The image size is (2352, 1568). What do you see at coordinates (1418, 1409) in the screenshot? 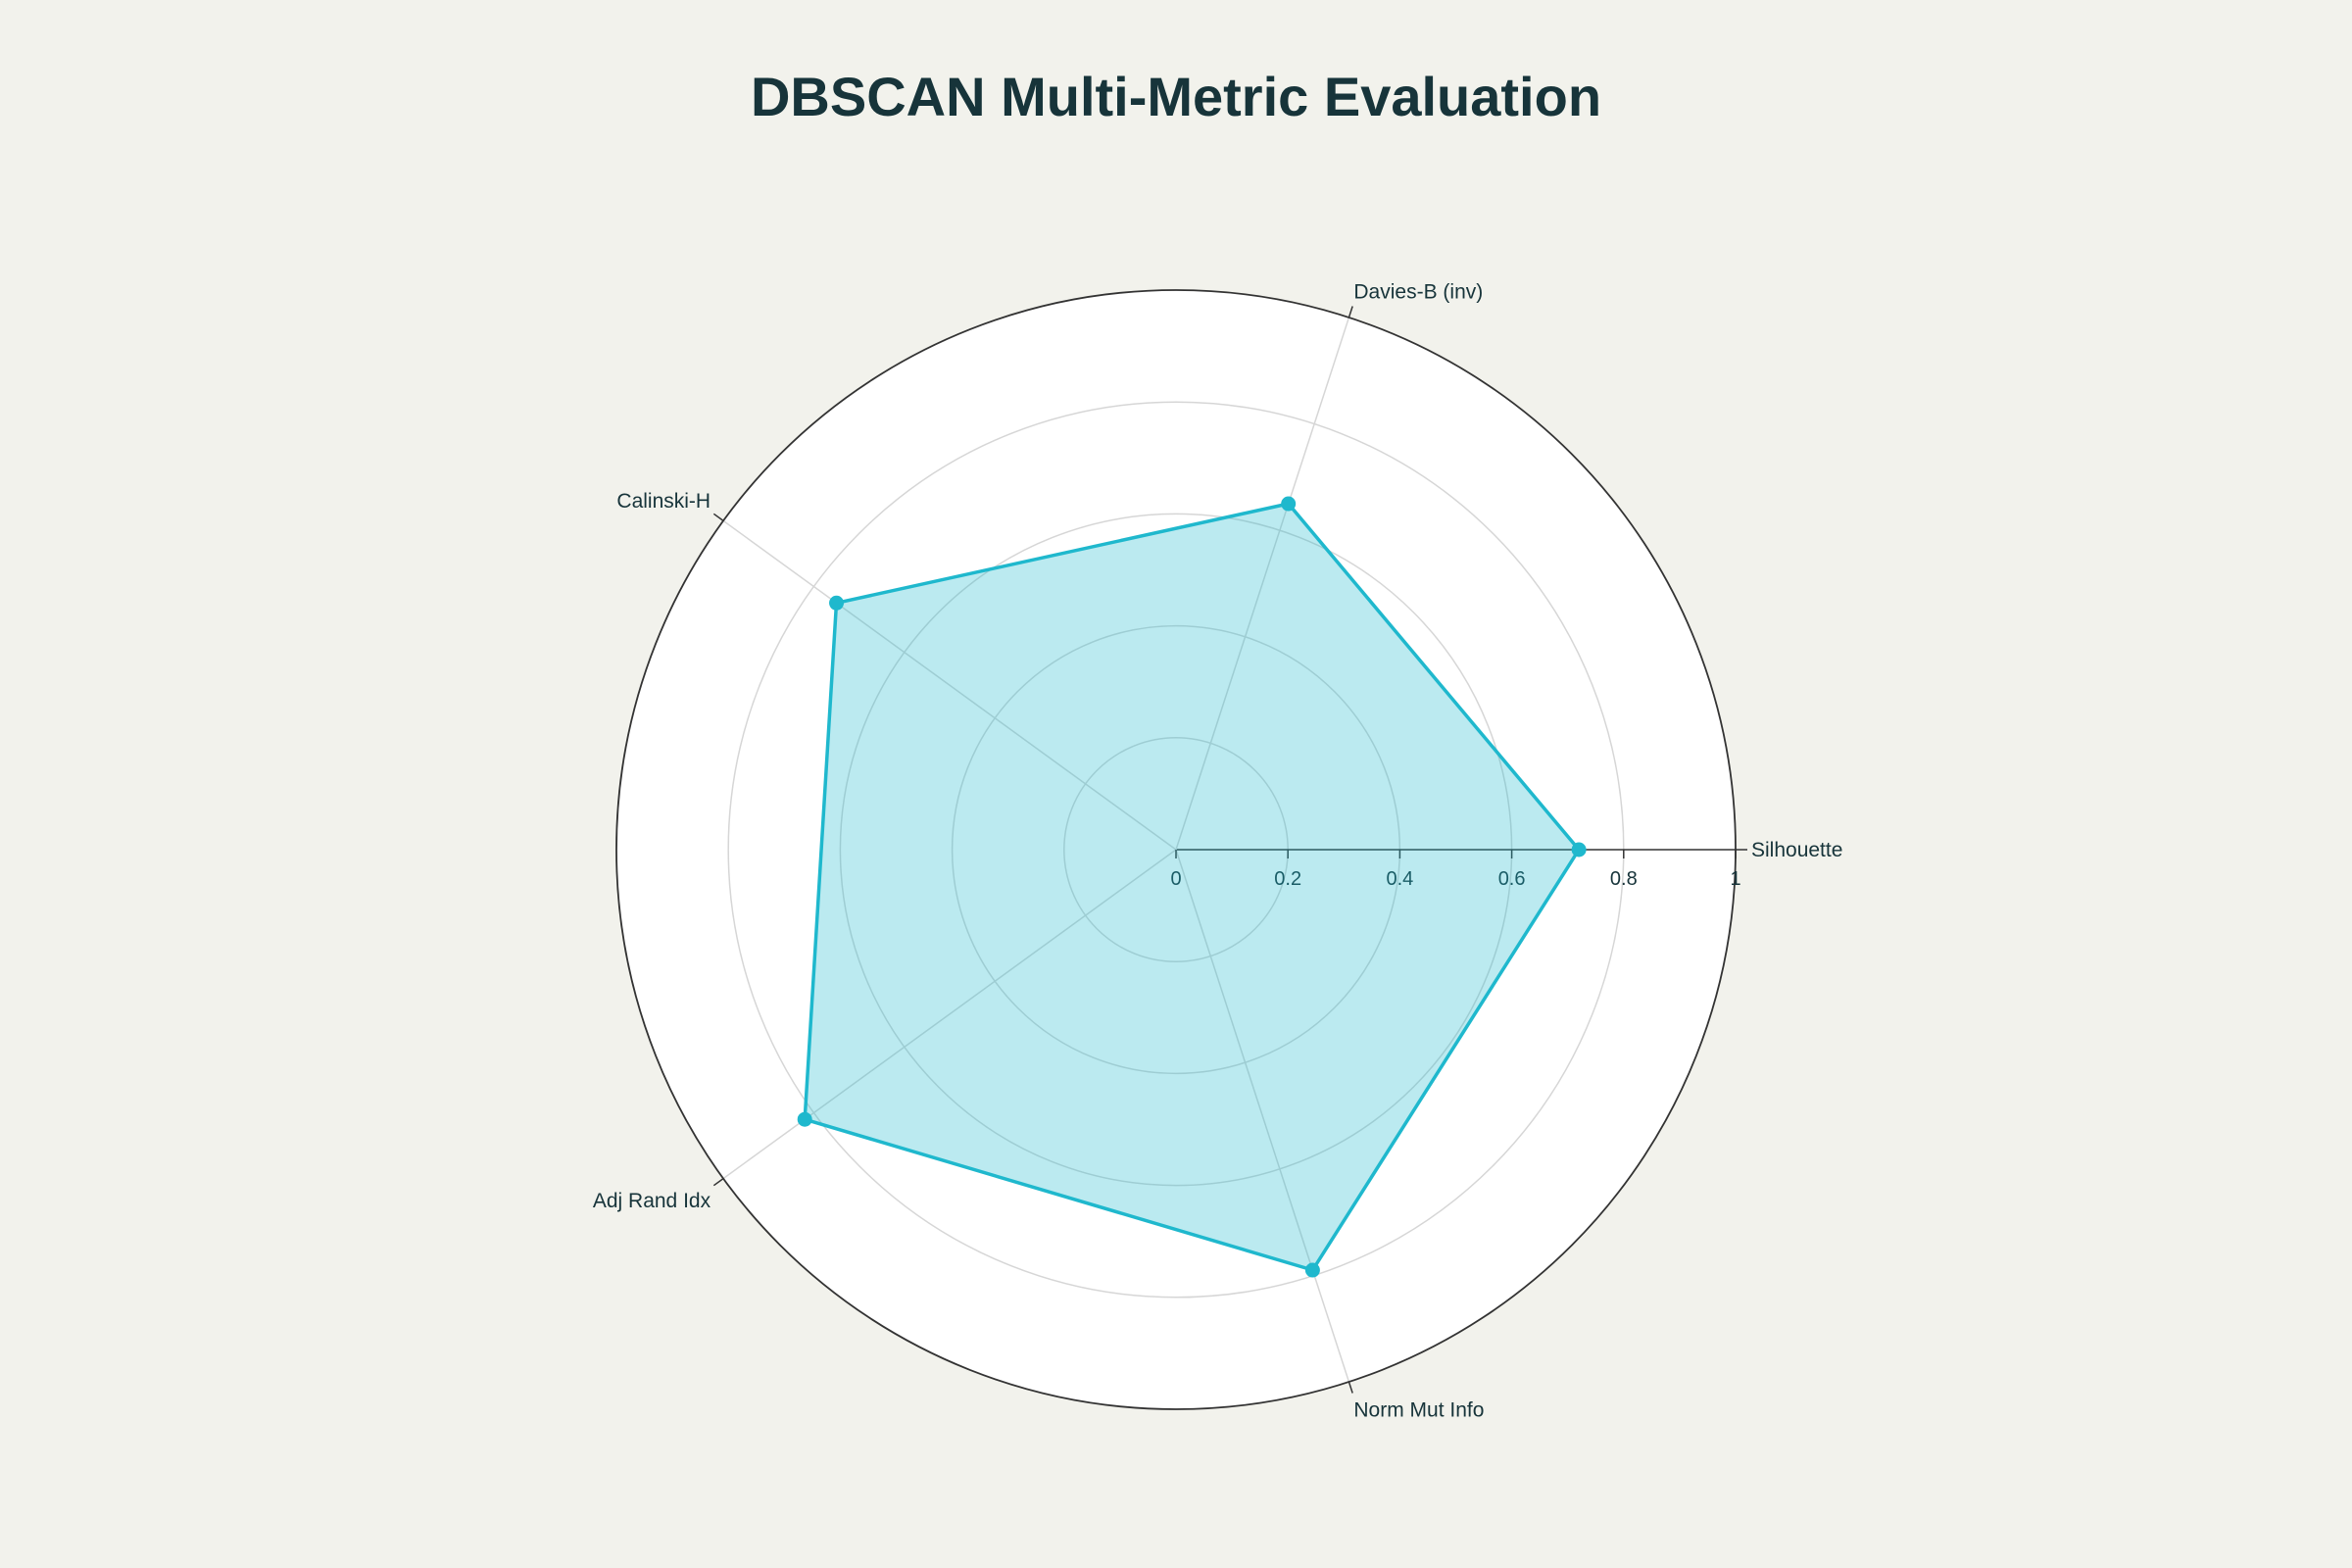
I see `axis-label-norm-mut-info: Norm Mut Info` at bounding box center [1418, 1409].